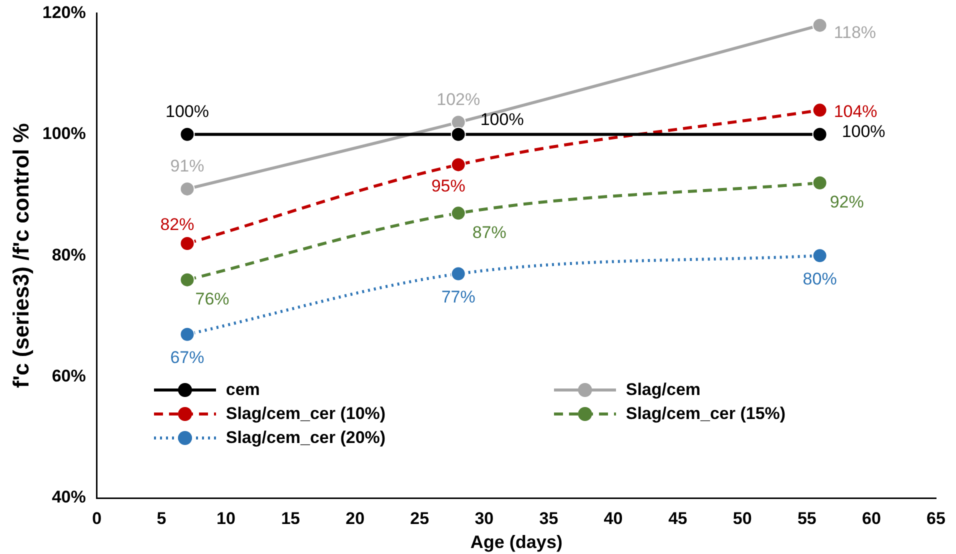 Image resolution: width=956 pixels, height=554 pixels. Describe the element at coordinates (290, 518) in the screenshot. I see `x-tick-label: 15` at that location.